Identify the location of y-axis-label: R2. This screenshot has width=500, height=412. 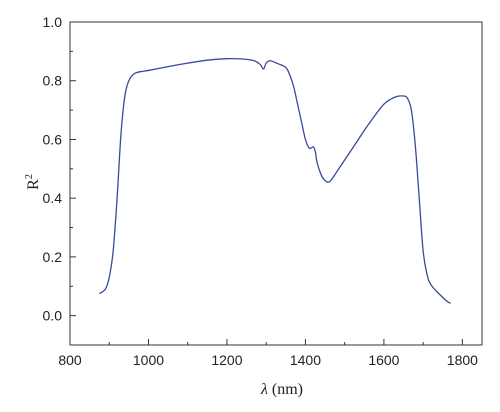
(33, 182).